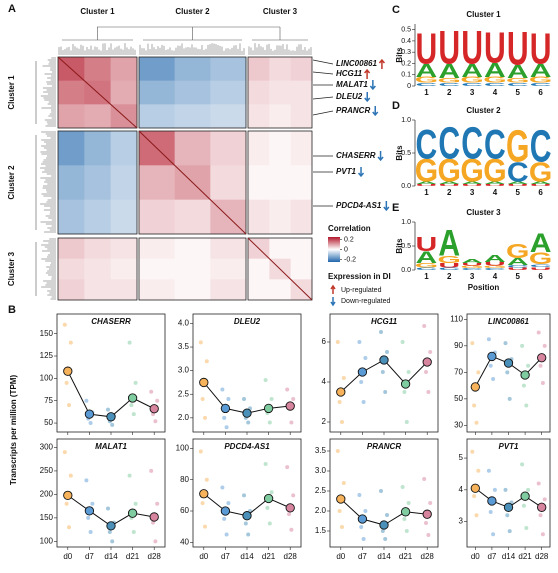  Describe the element at coordinates (508, 321) in the screenshot. I see `plot-title: LINC00861` at that location.